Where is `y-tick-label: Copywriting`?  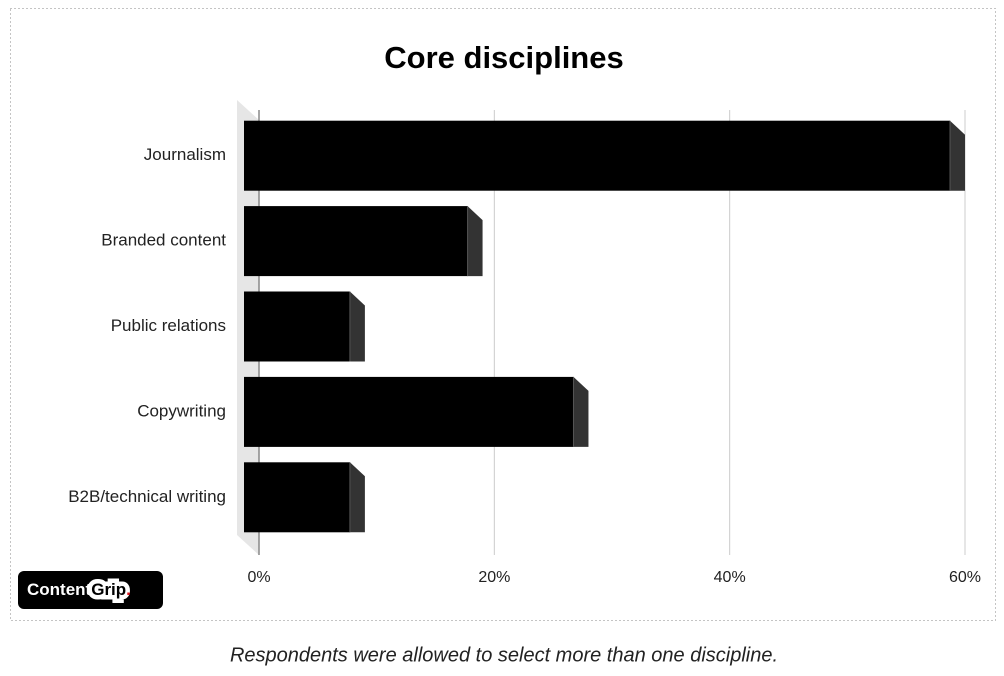 y-tick-label: Copywriting is located at coordinates (181, 410).